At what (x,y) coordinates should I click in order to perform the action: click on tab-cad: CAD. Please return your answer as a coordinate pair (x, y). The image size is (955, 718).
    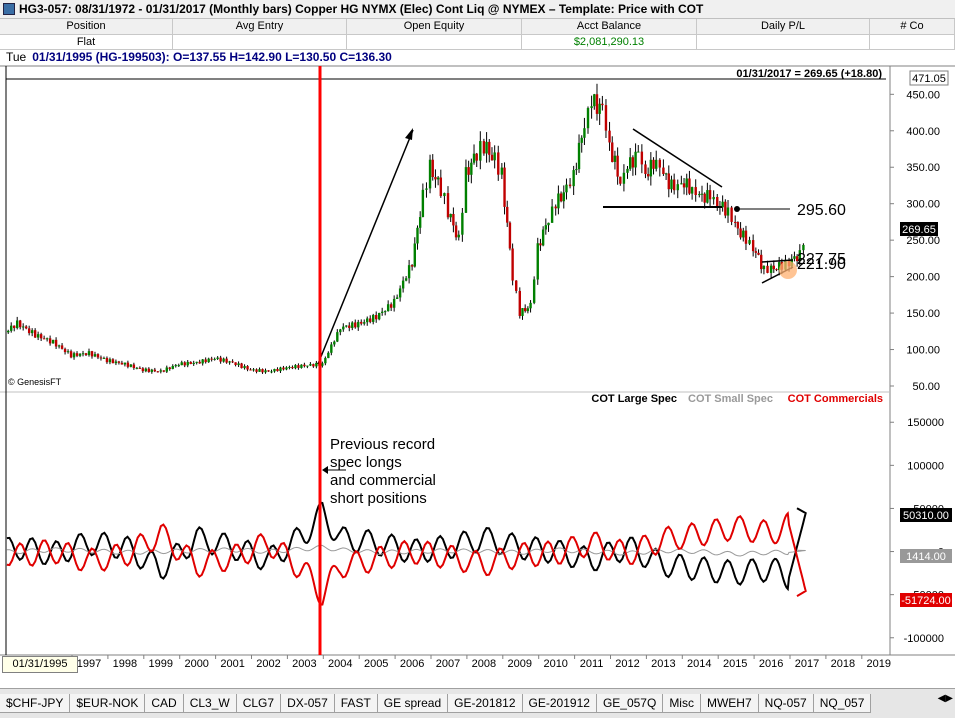
    Looking at the image, I should click on (164, 703).